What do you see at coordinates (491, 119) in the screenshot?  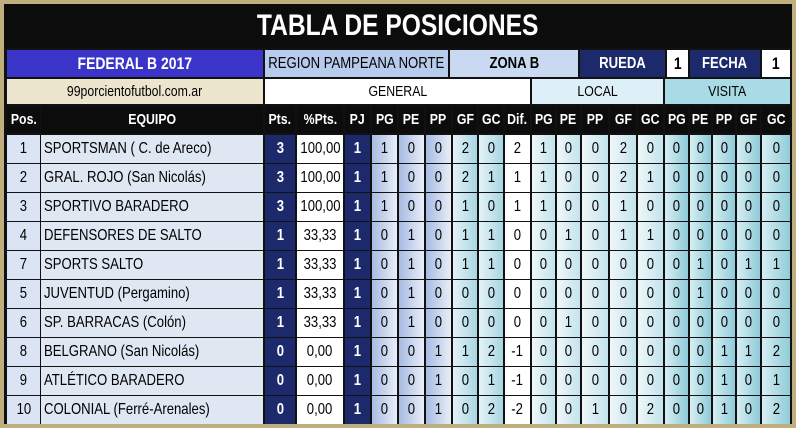 I see `column-header-text: GC` at bounding box center [491, 119].